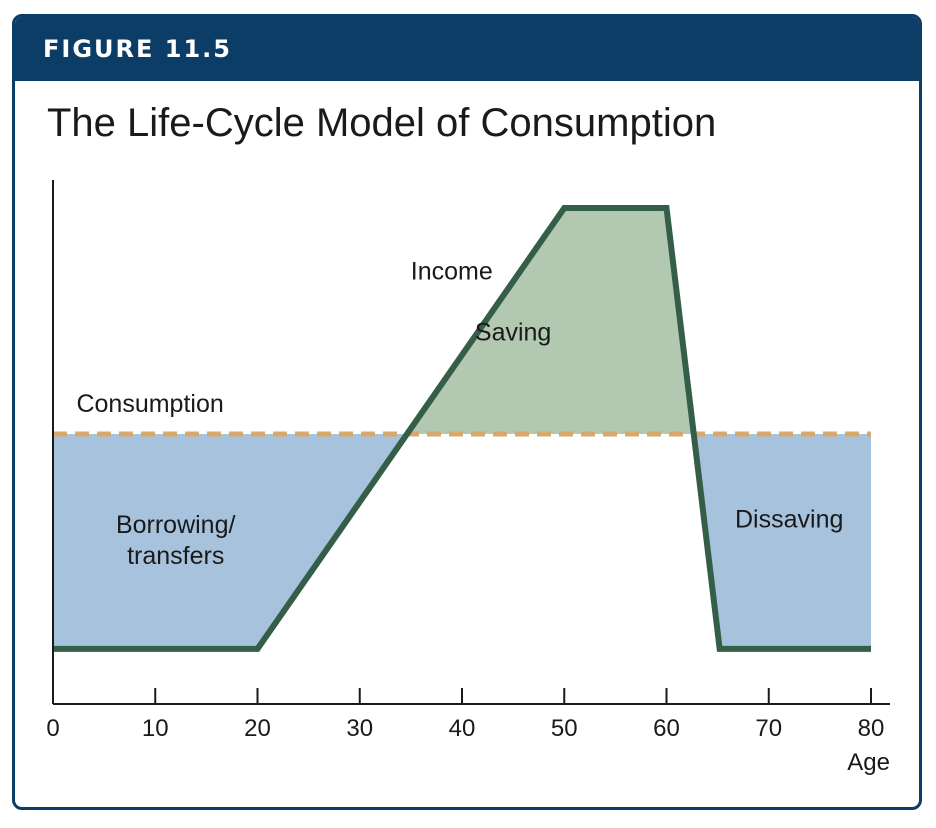 The image size is (936, 828). I want to click on x-tick-label: 50, so click(564, 728).